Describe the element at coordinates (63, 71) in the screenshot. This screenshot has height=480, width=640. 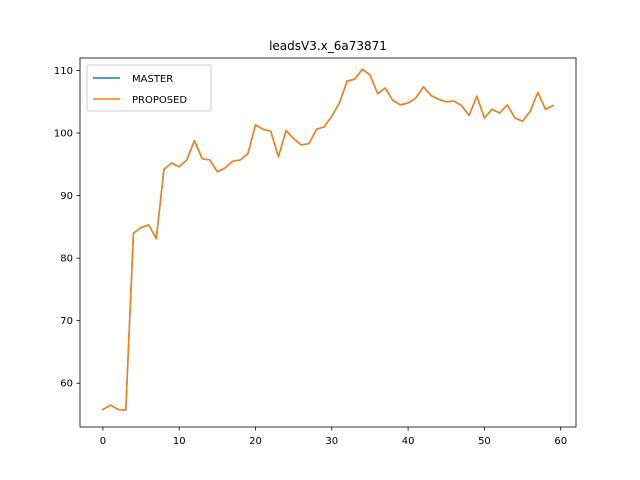
I see `y-tick-label: 110` at that location.